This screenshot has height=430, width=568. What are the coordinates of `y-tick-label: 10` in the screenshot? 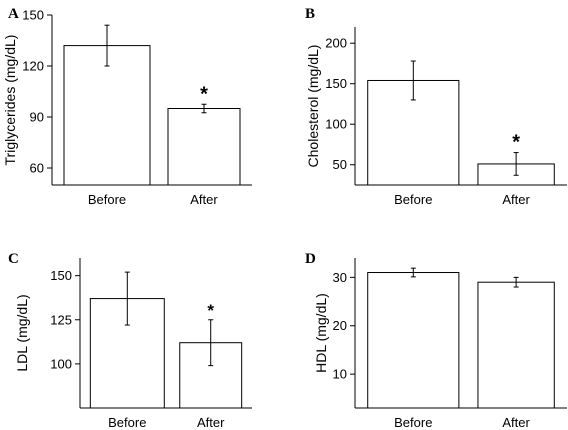 It's located at (340, 374).